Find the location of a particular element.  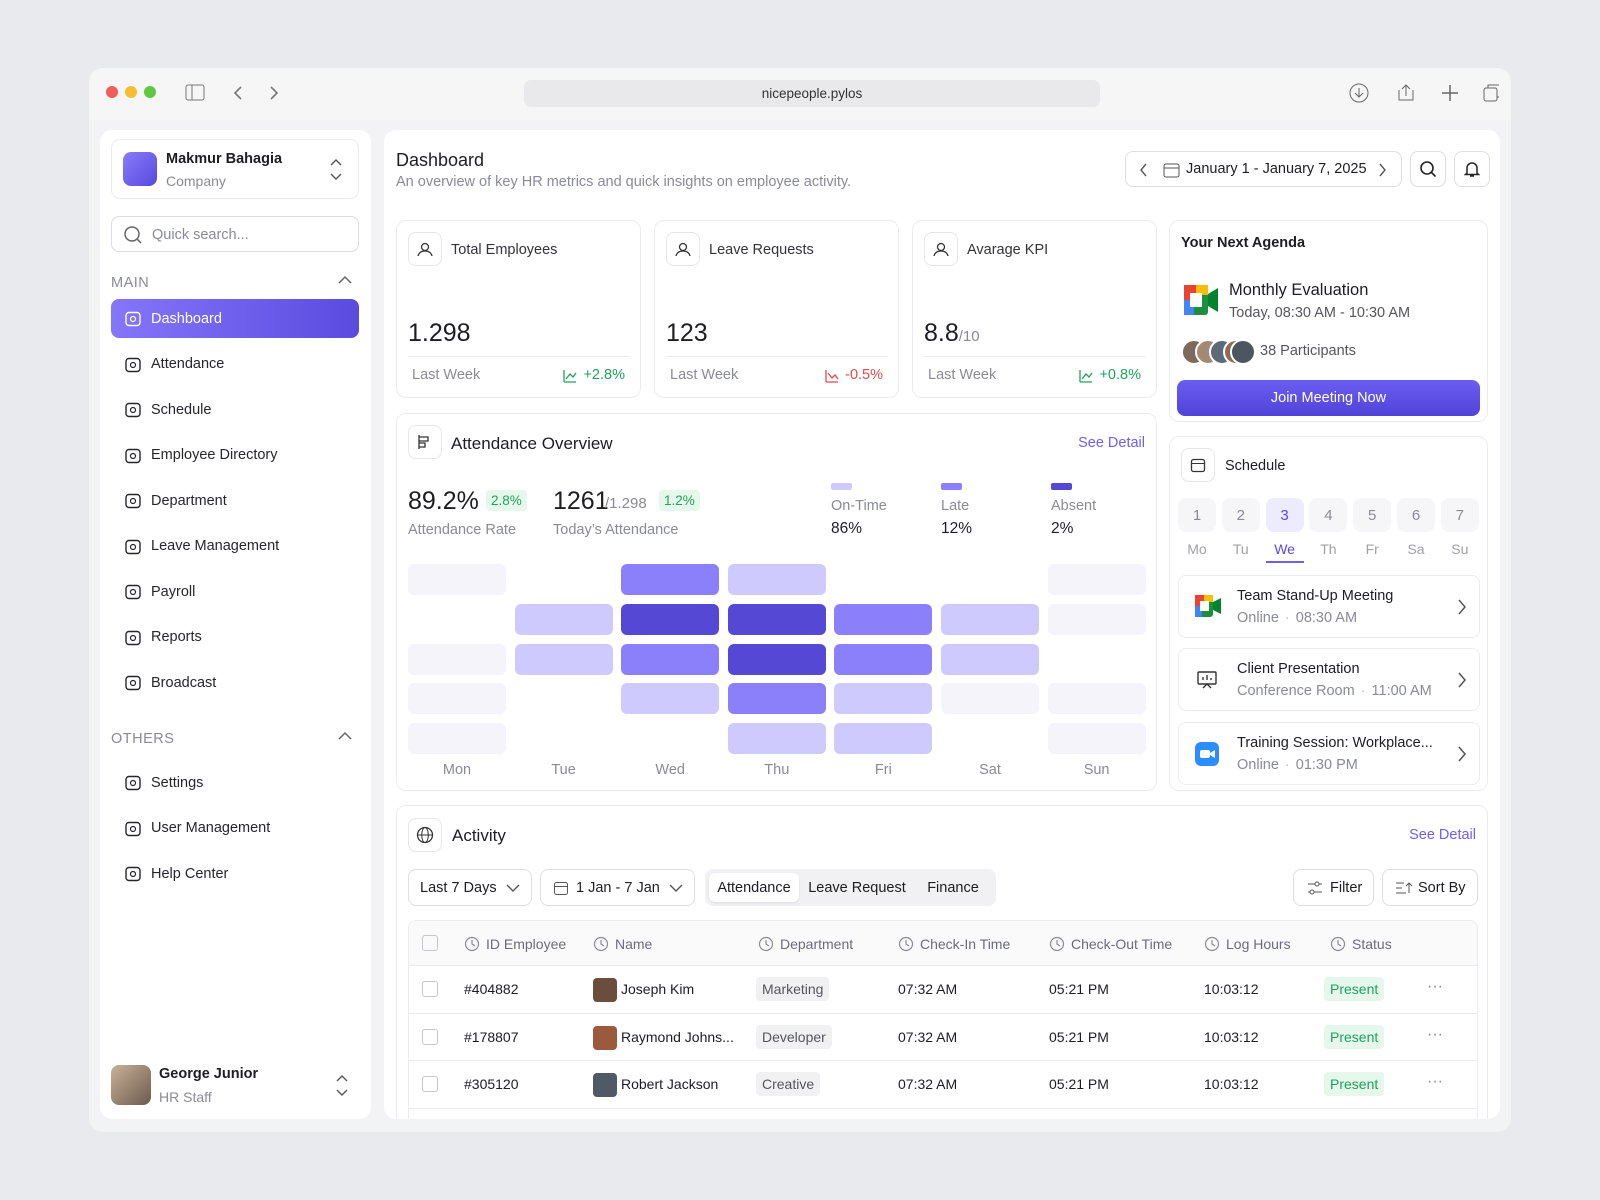

column-header: Status is located at coordinates (1361, 944).